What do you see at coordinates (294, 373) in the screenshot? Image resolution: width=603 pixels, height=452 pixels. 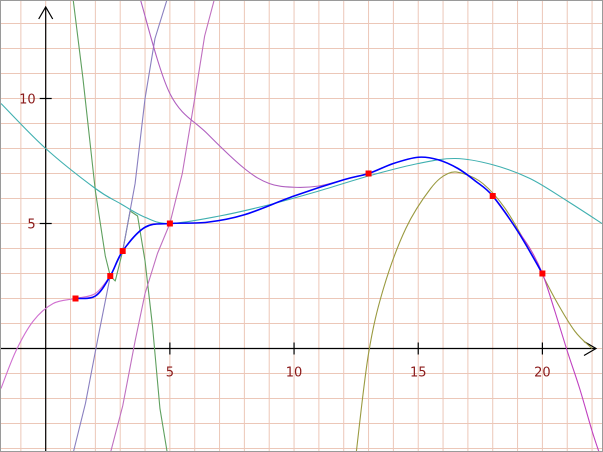 I see `x-tick-label: 10` at bounding box center [294, 373].